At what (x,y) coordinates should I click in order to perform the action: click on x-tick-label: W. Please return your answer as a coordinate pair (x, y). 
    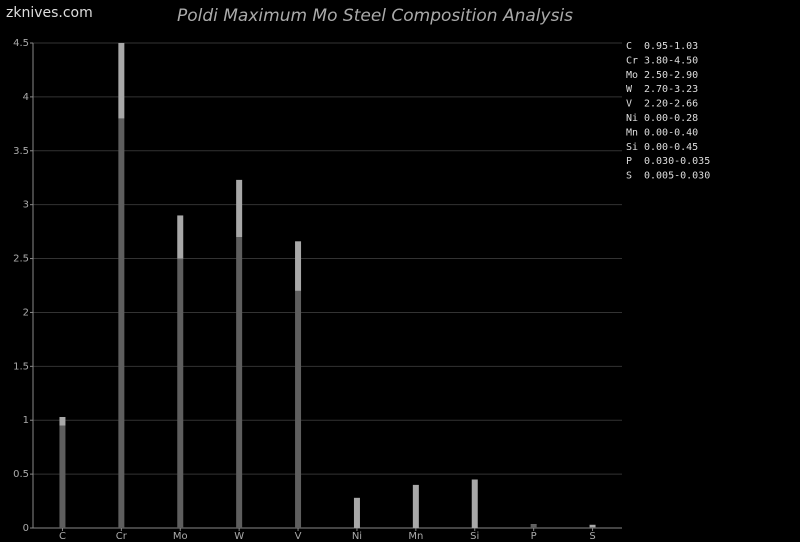
    Looking at the image, I should click on (239, 536).